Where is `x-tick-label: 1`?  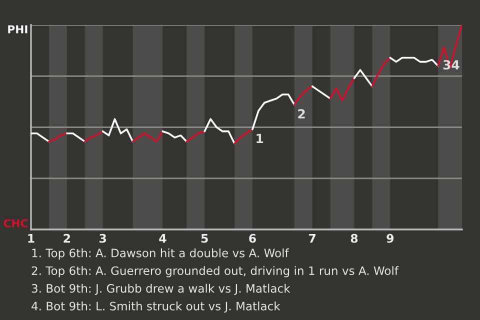 x-tick-label: 1 is located at coordinates (31, 238).